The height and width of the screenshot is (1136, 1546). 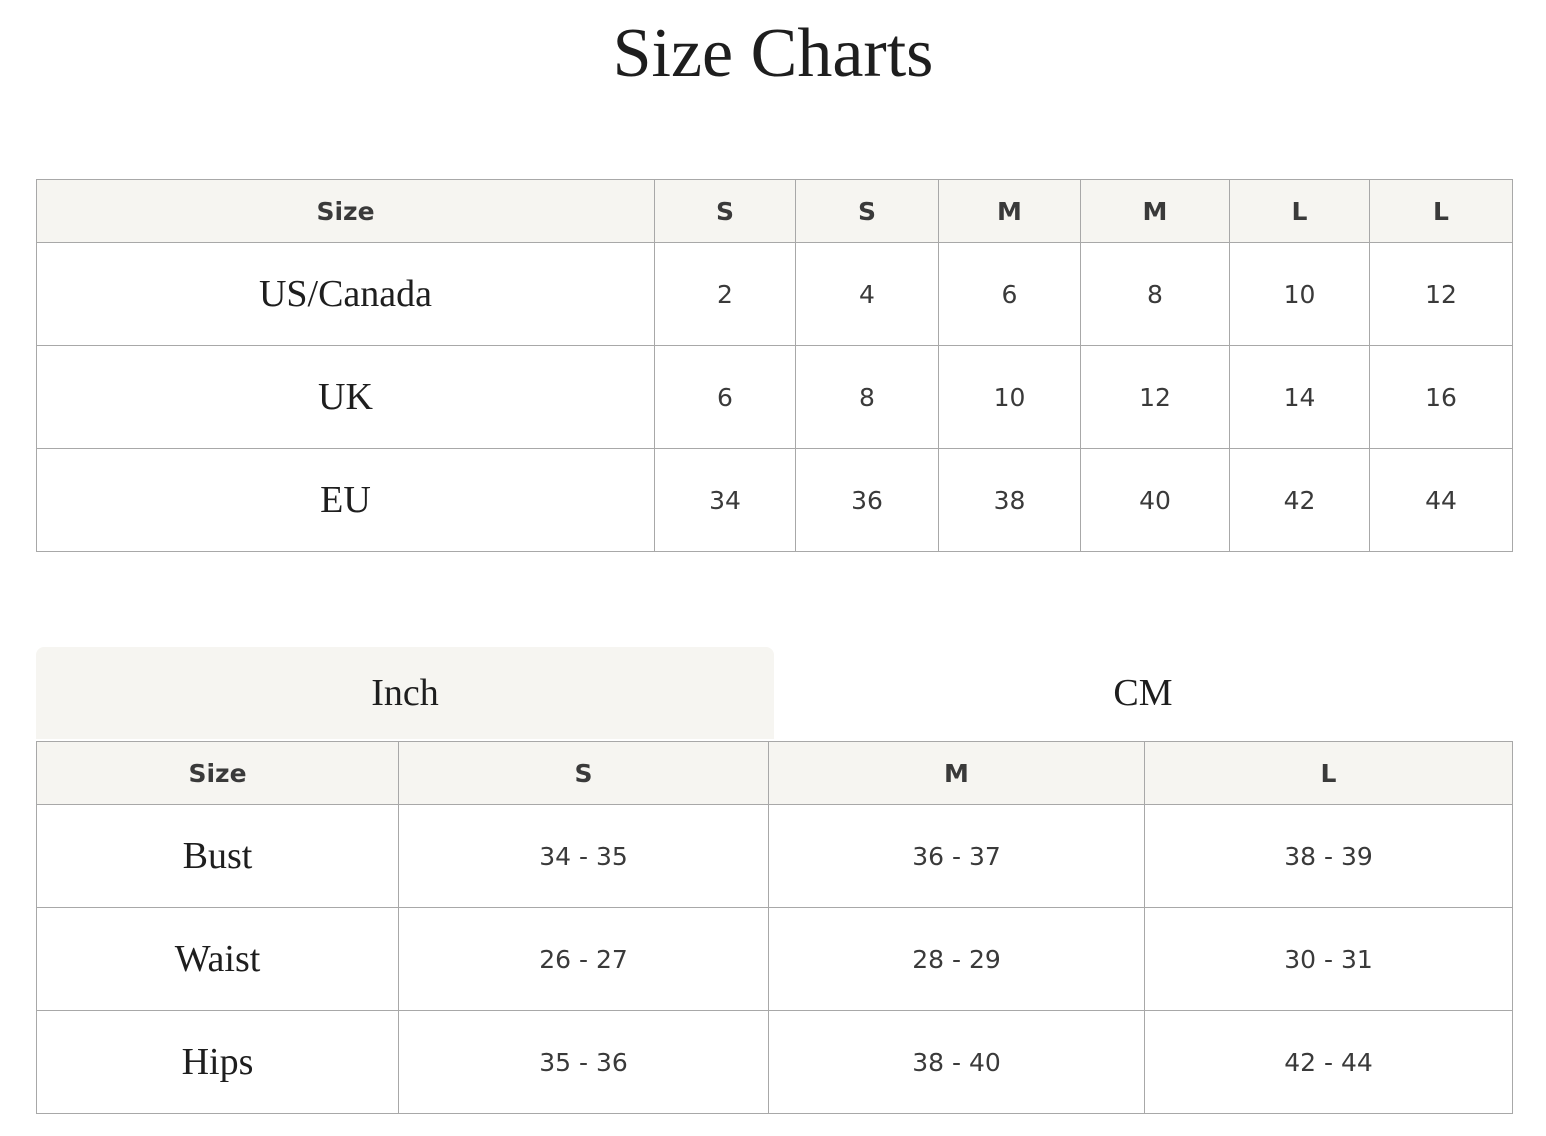 What do you see at coordinates (725, 294) in the screenshot?
I see `table-cell: 2` at bounding box center [725, 294].